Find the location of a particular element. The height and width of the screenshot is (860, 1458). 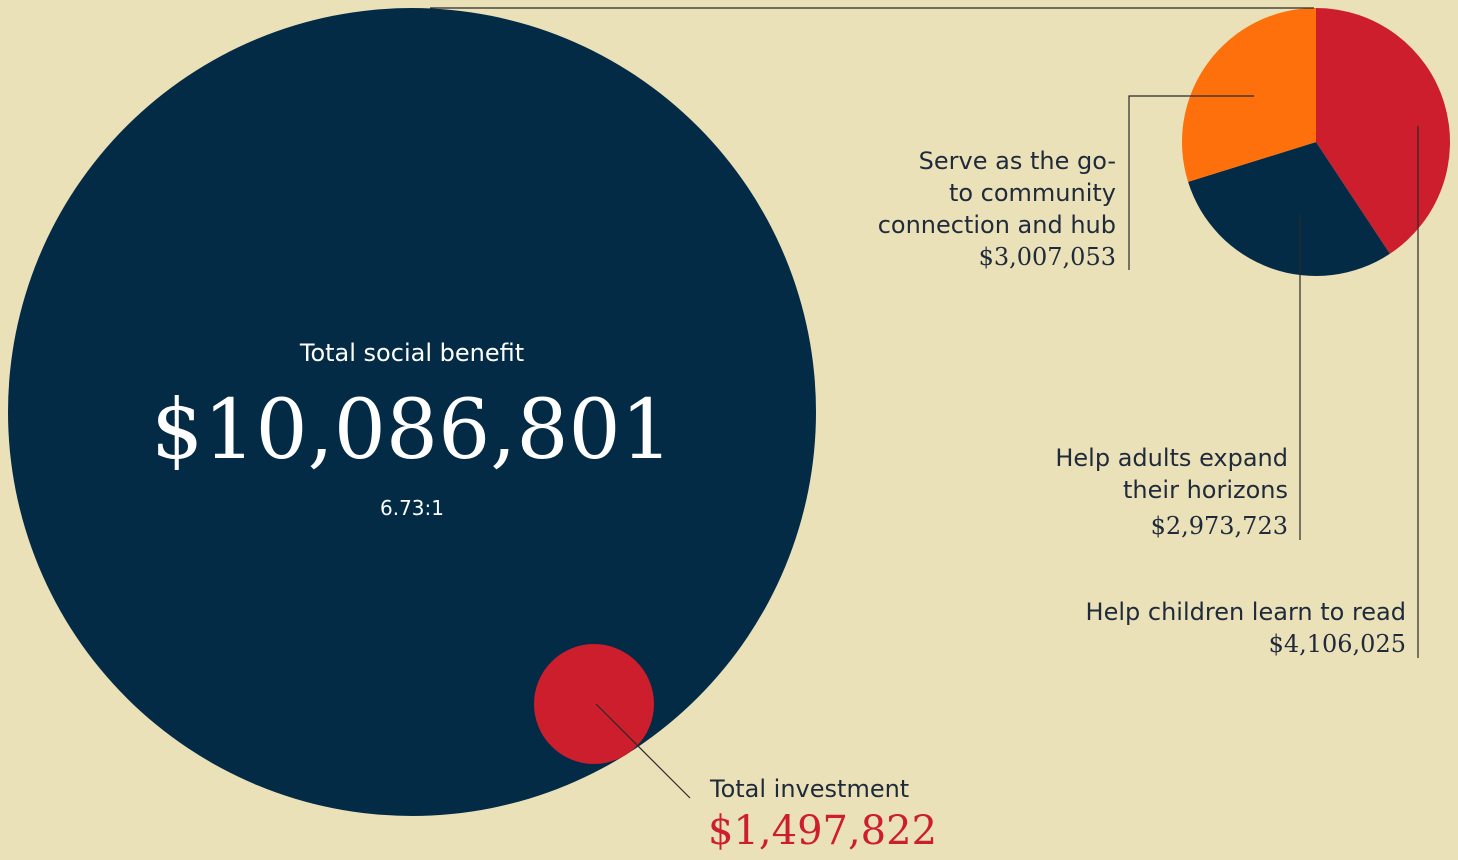

leader-line-investment is located at coordinates (643, 751).